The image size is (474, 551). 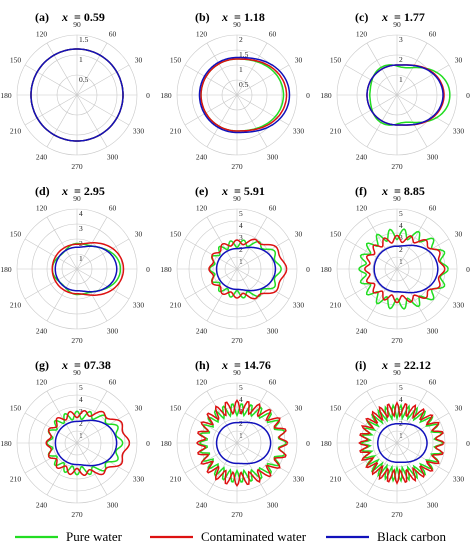 What do you see at coordinates (94, 536) in the screenshot?
I see `legend-label-pure-water: Pure water` at bounding box center [94, 536].